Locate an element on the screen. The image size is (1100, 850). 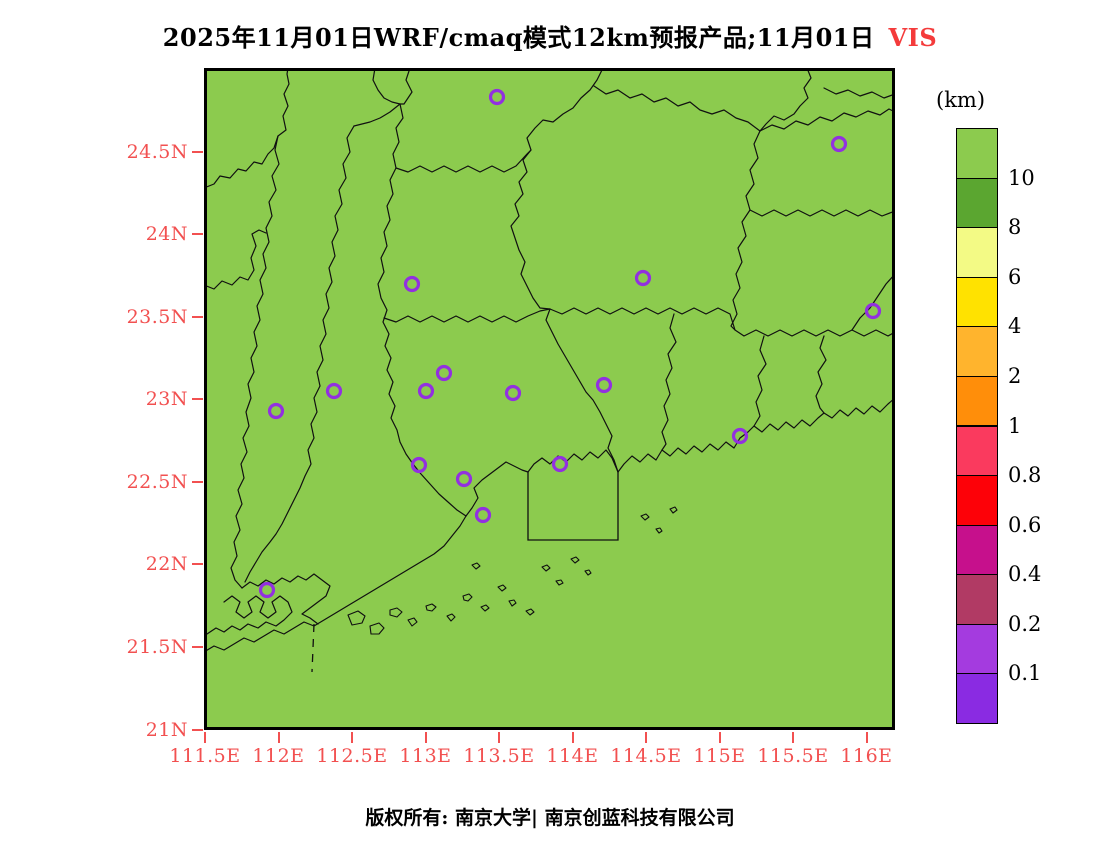
lat-tick-label: 23N is located at coordinates (166, 399).